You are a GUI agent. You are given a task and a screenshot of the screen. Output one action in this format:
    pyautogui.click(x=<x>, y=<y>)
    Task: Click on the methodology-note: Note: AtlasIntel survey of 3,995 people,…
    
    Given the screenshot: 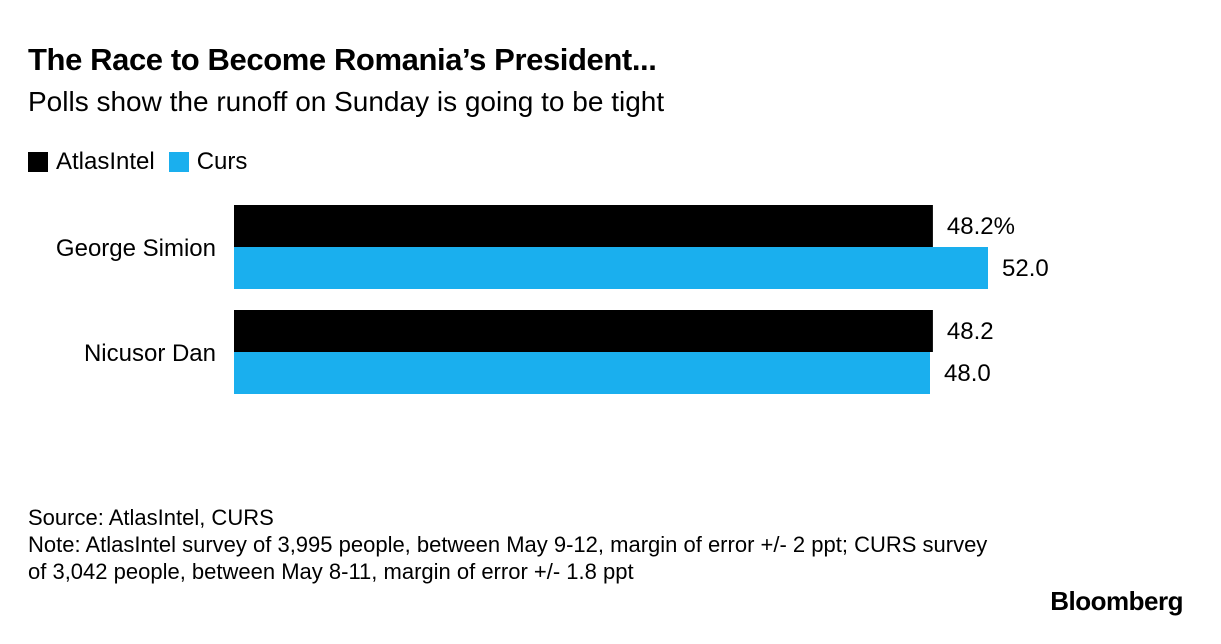 What is the action you would take?
    pyautogui.click(x=508, y=558)
    